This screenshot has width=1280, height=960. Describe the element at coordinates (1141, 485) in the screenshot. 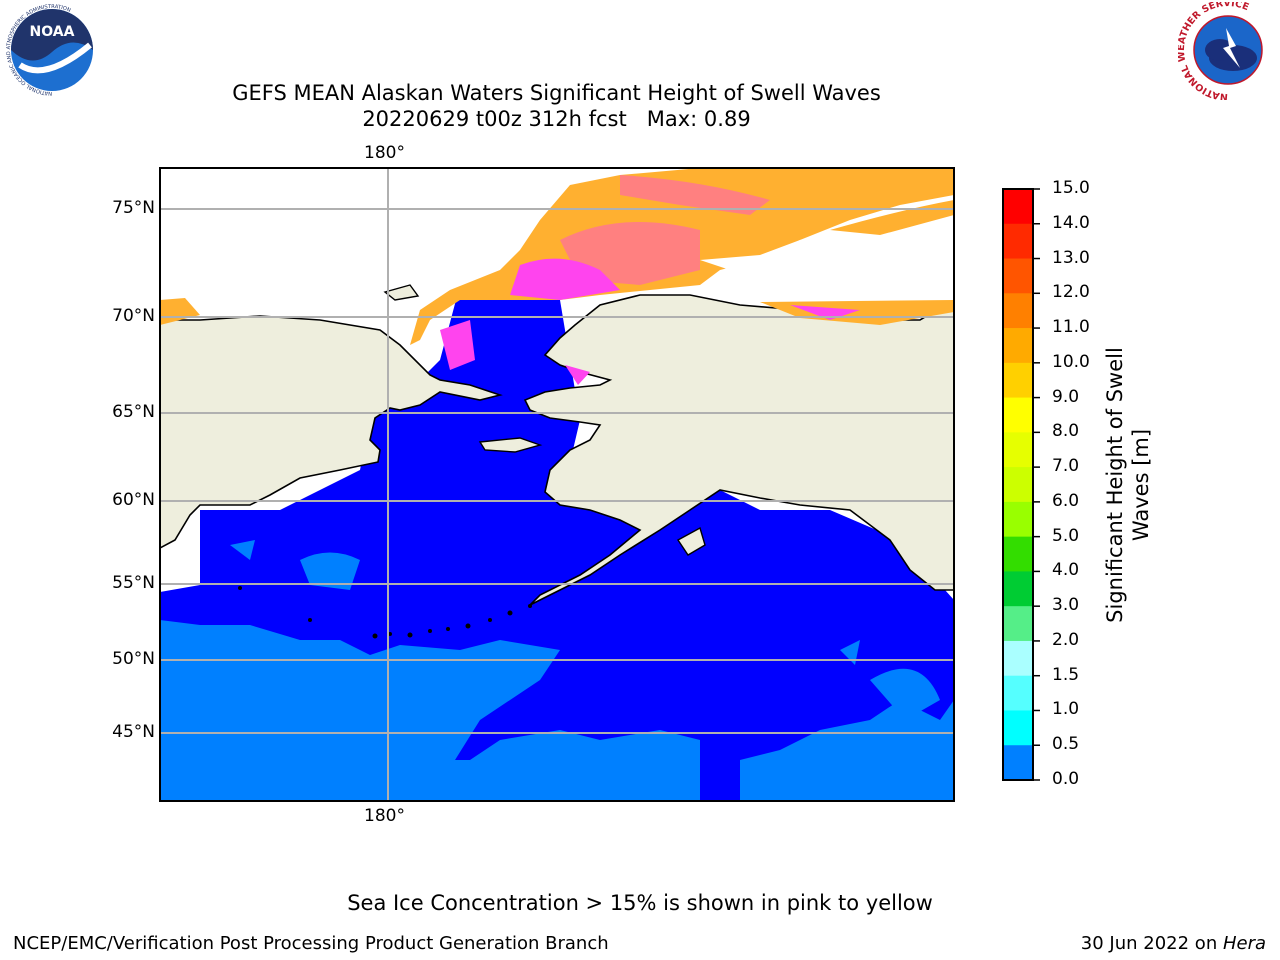

I see `colorbar-label-line2: Waves [m]` at that location.